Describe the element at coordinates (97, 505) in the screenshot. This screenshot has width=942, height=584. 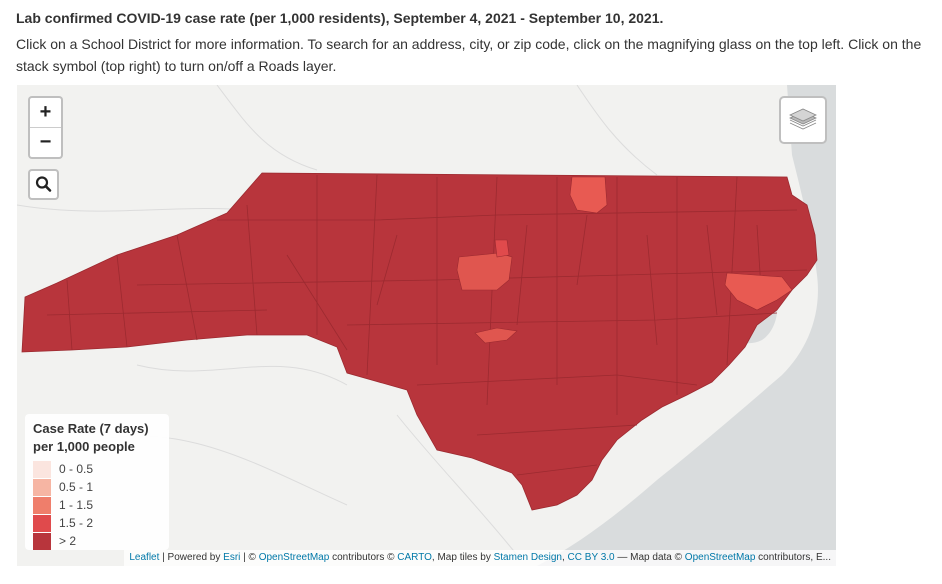
I see `legend-item: 1 - 1.5` at that location.